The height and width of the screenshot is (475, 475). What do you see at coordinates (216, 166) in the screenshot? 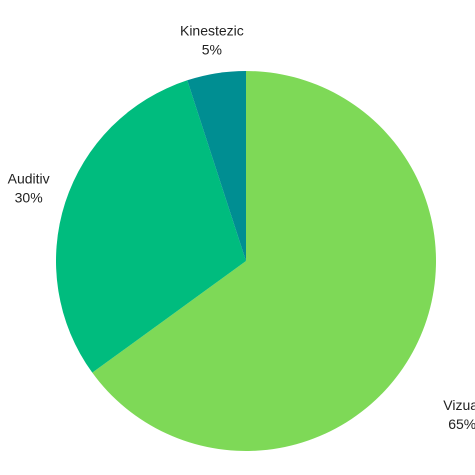
I see `pie-slice-kinestezic` at bounding box center [216, 166].